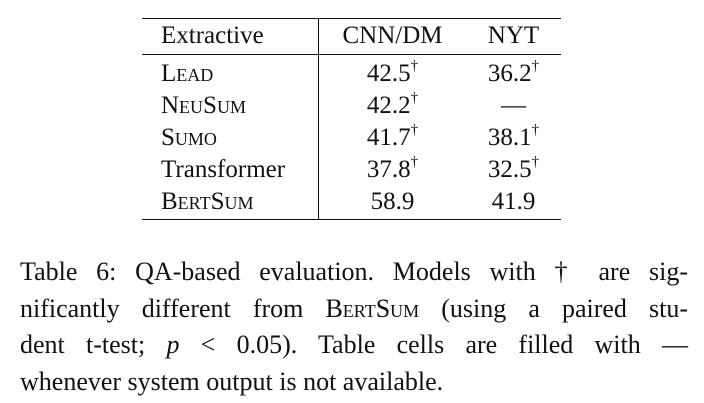 This screenshot has width=704, height=403. I want to click on cnn-dm-score: 42.2†, so click(393, 106).